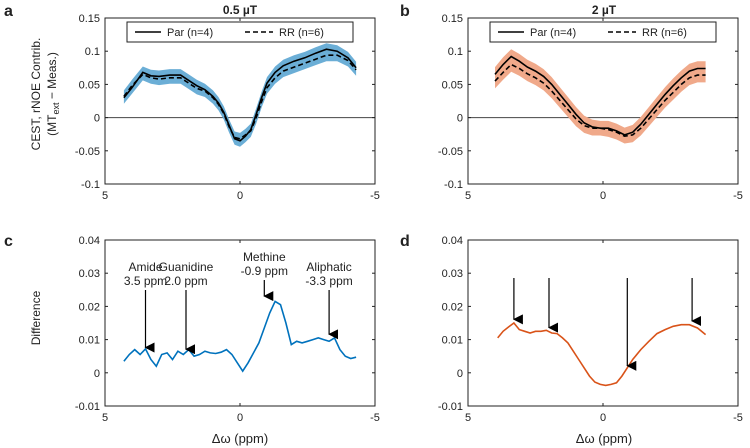 Image resolution: width=750 pixels, height=448 pixels. I want to click on panel-letter-d: d, so click(405, 241).